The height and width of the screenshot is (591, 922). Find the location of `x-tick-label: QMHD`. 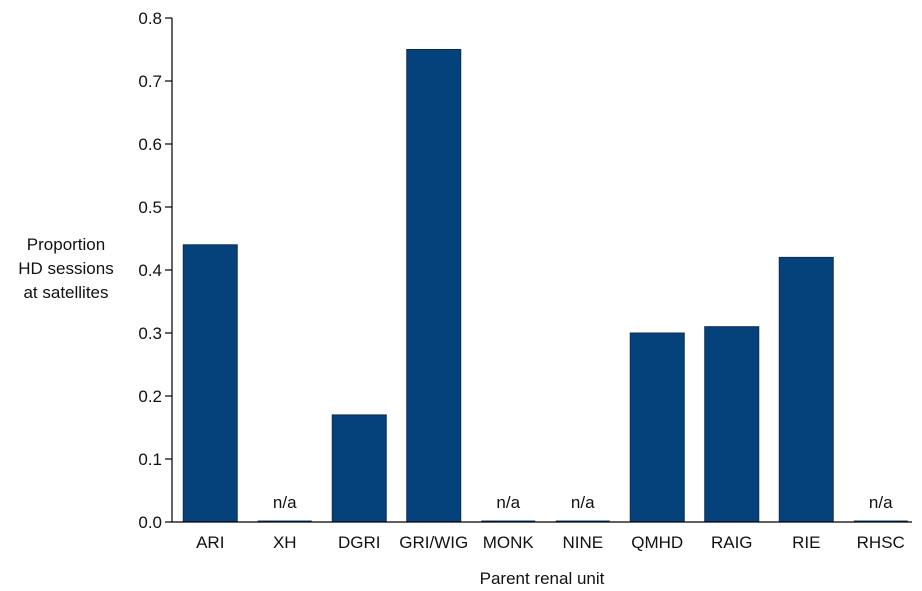

x-tick-label: QMHD is located at coordinates (657, 542).